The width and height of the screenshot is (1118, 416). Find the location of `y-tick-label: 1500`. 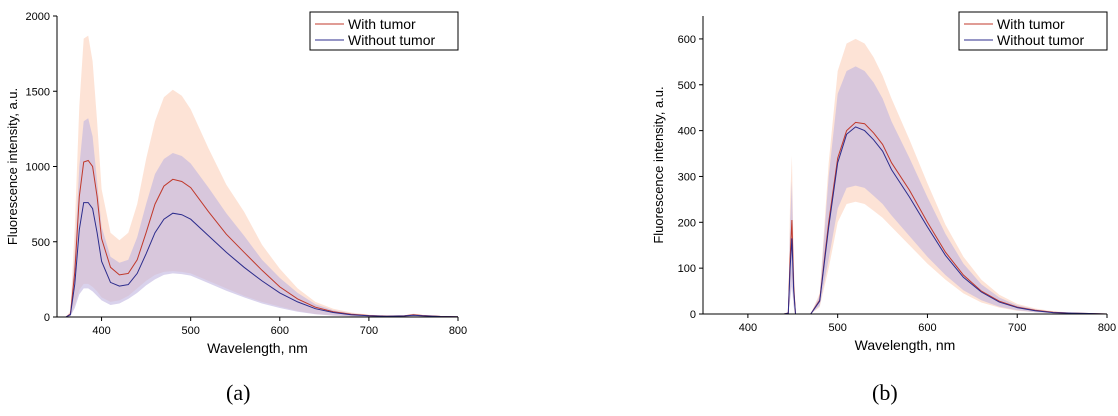

y-tick-label: 1500 is located at coordinates (38, 92).